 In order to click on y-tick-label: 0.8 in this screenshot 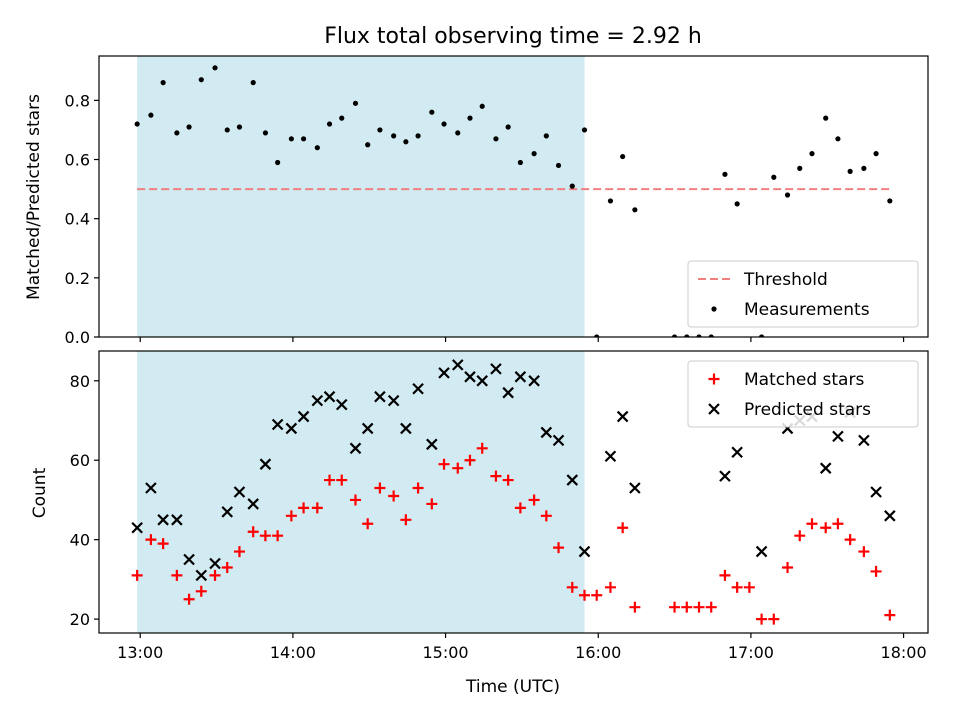, I will do `click(77, 100)`.